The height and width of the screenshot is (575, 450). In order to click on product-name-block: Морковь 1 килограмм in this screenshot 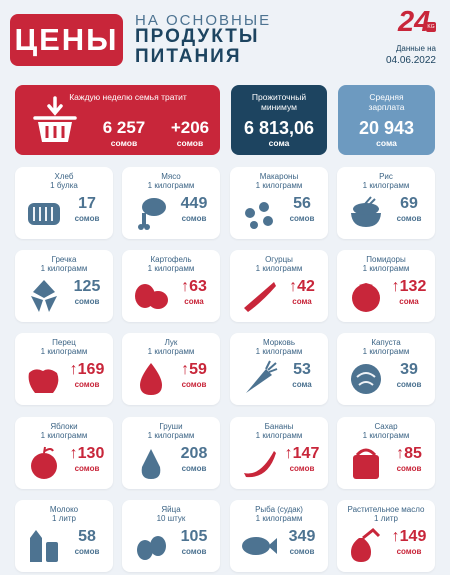, I will do `click(279, 347)`.